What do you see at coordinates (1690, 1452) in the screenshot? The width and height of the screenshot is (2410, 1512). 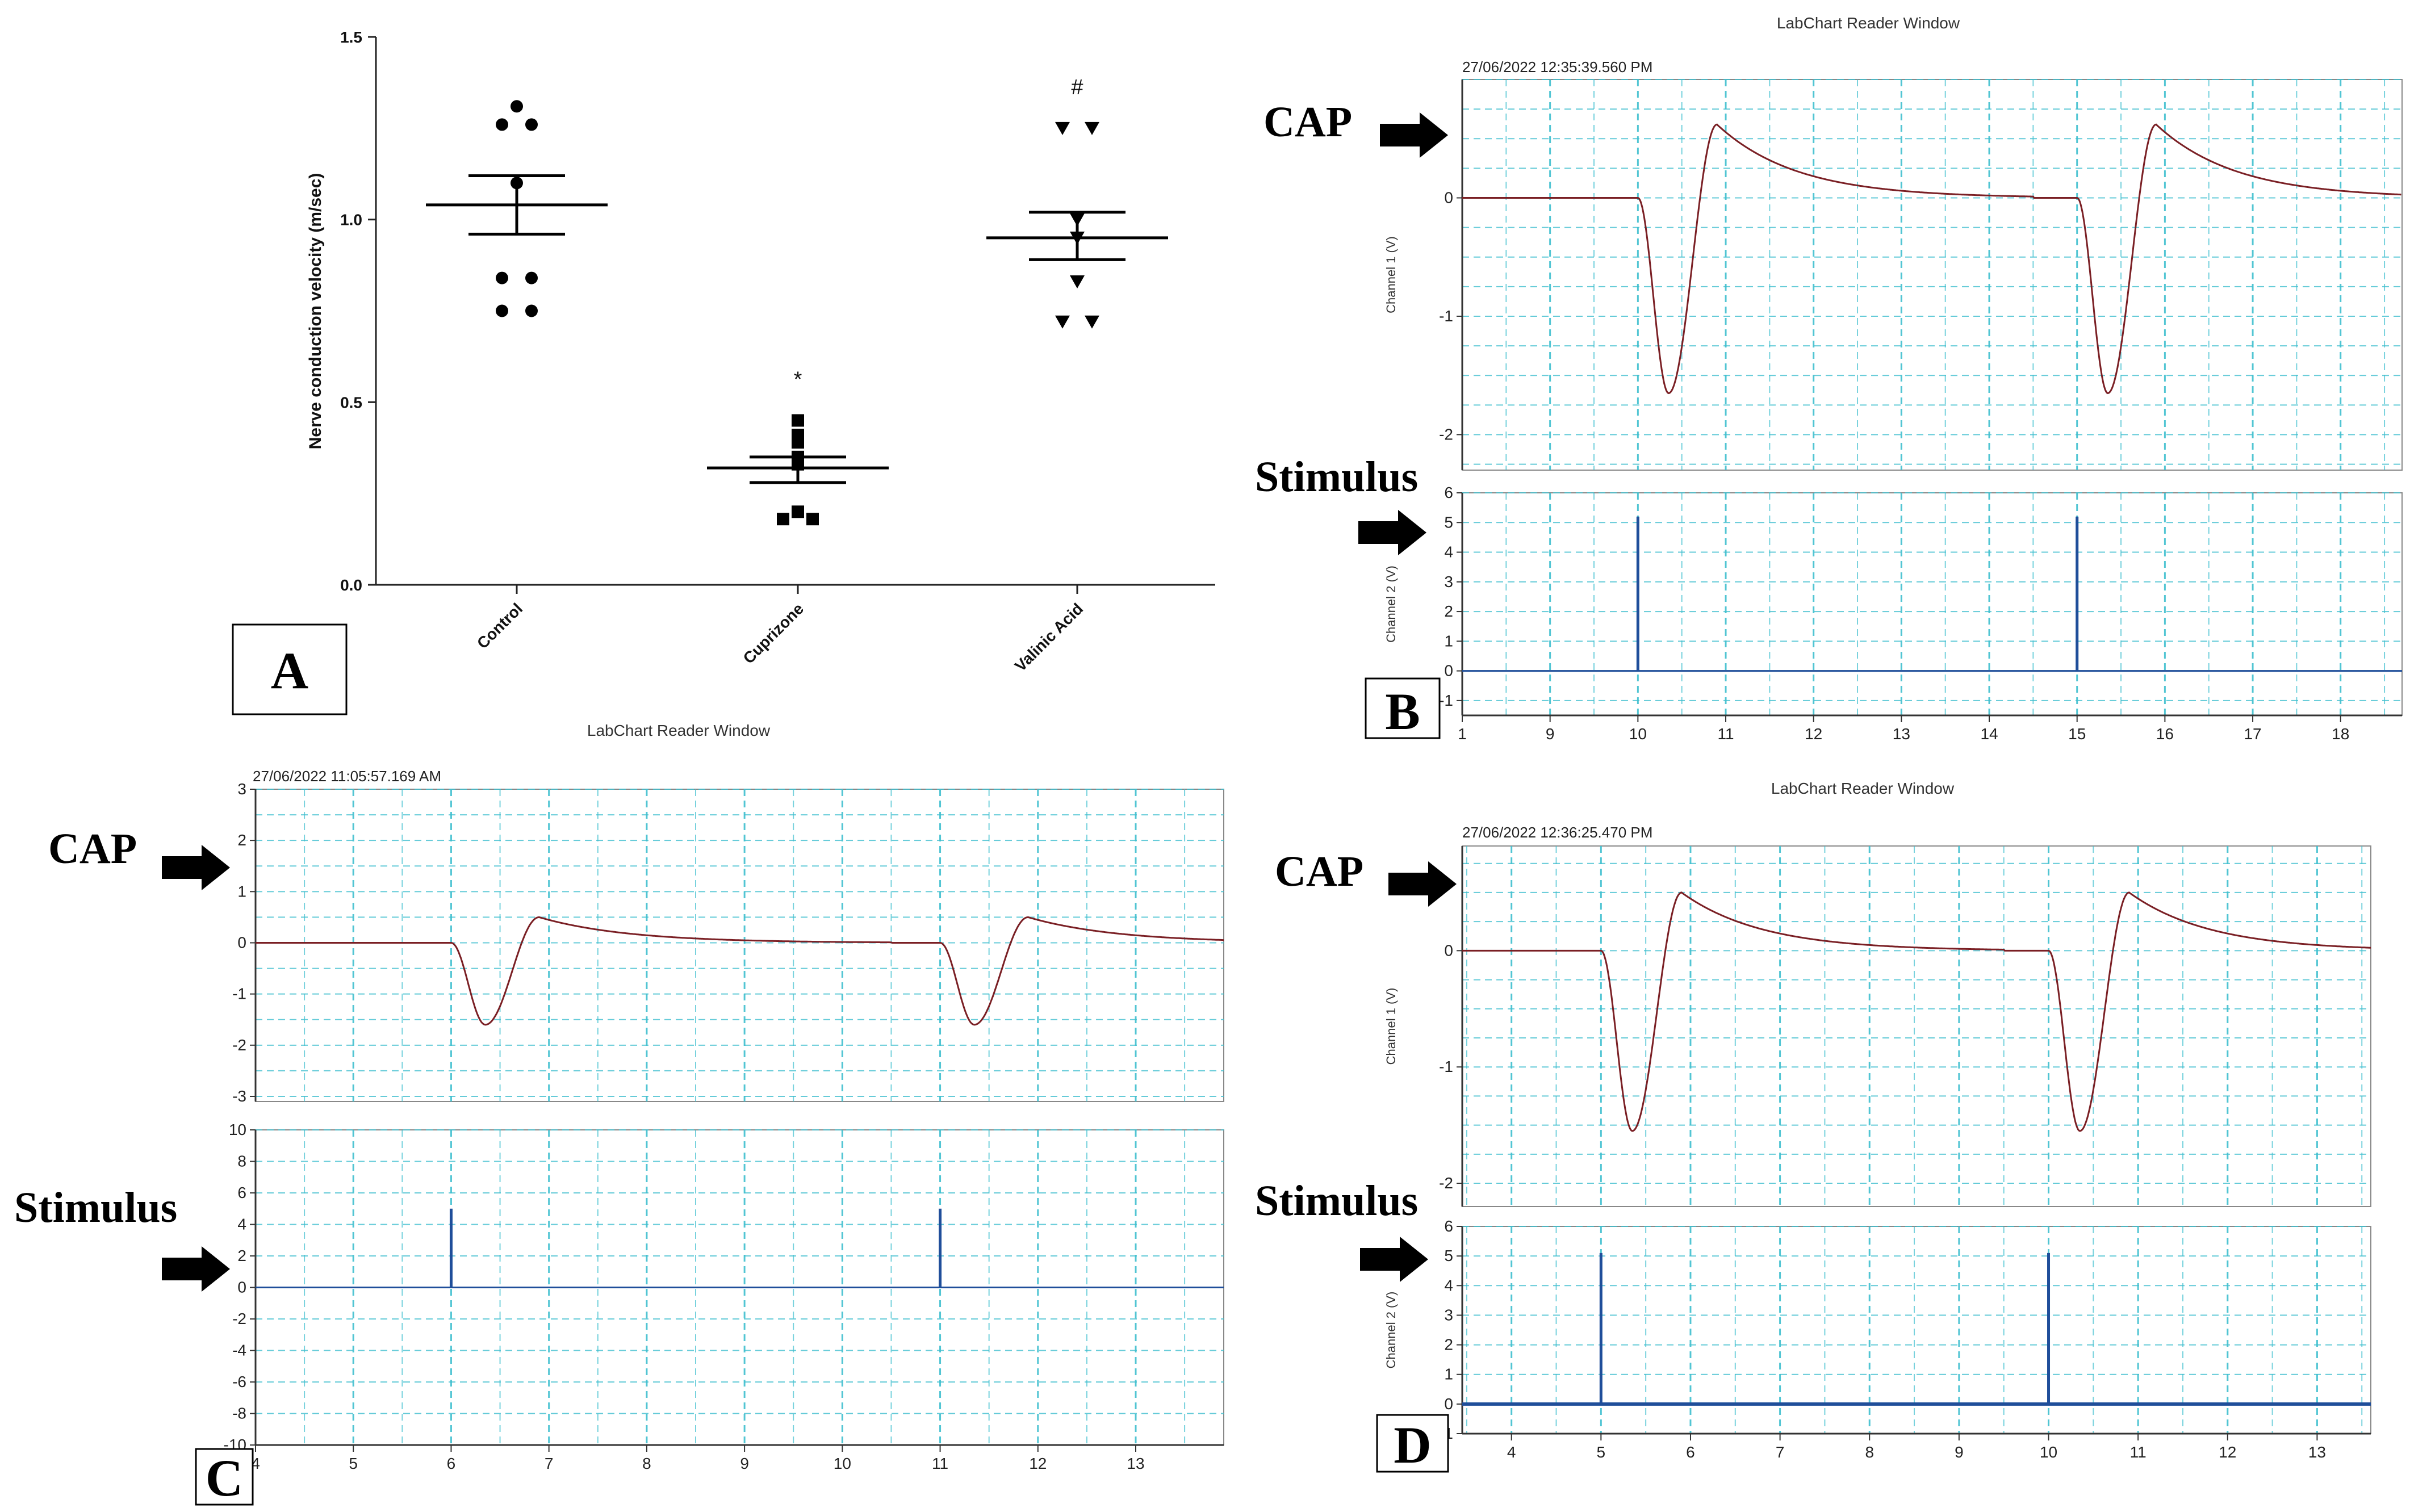 I see `x-tick-label: 6` at bounding box center [1690, 1452].